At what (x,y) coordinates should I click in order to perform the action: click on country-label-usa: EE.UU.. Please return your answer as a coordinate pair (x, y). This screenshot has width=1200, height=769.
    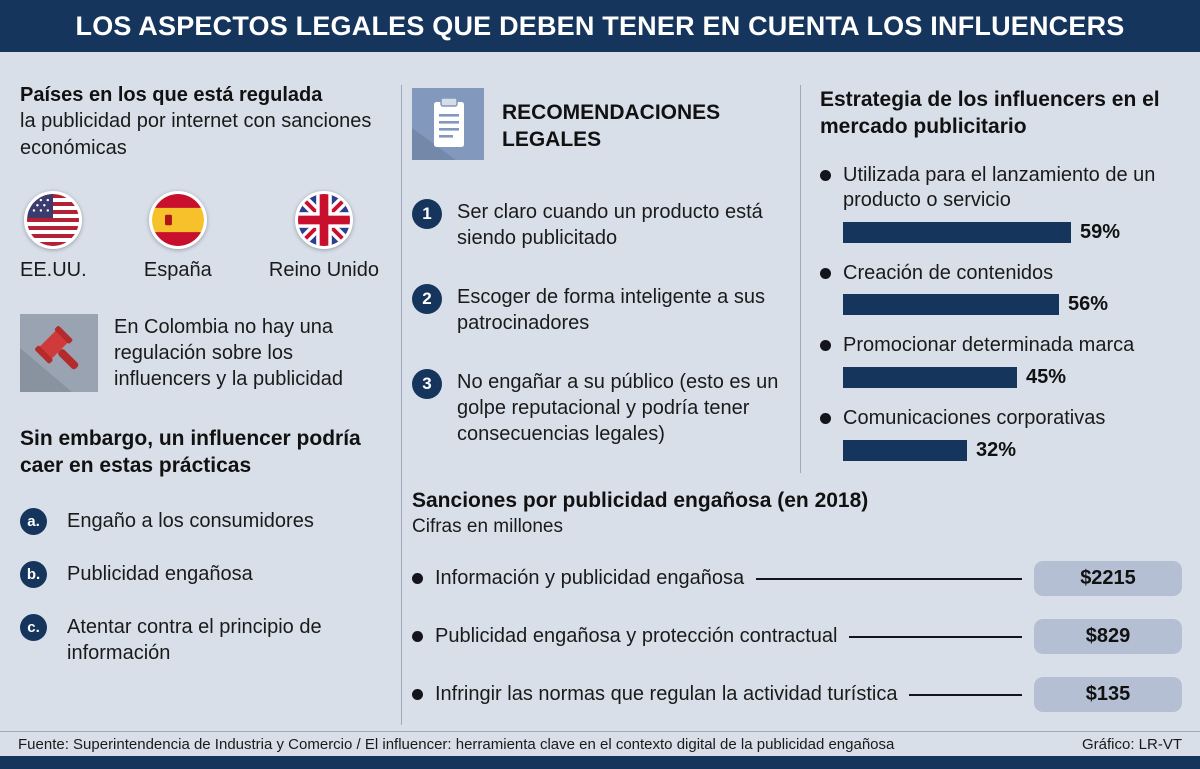
    Looking at the image, I should click on (53, 270).